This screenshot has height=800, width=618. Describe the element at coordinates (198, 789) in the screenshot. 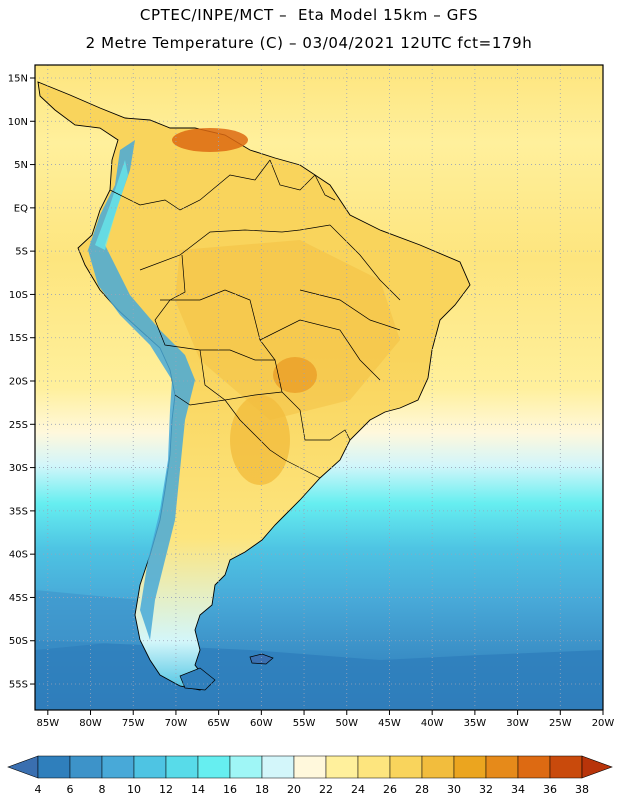

I see `colorbar-label: 14` at that location.